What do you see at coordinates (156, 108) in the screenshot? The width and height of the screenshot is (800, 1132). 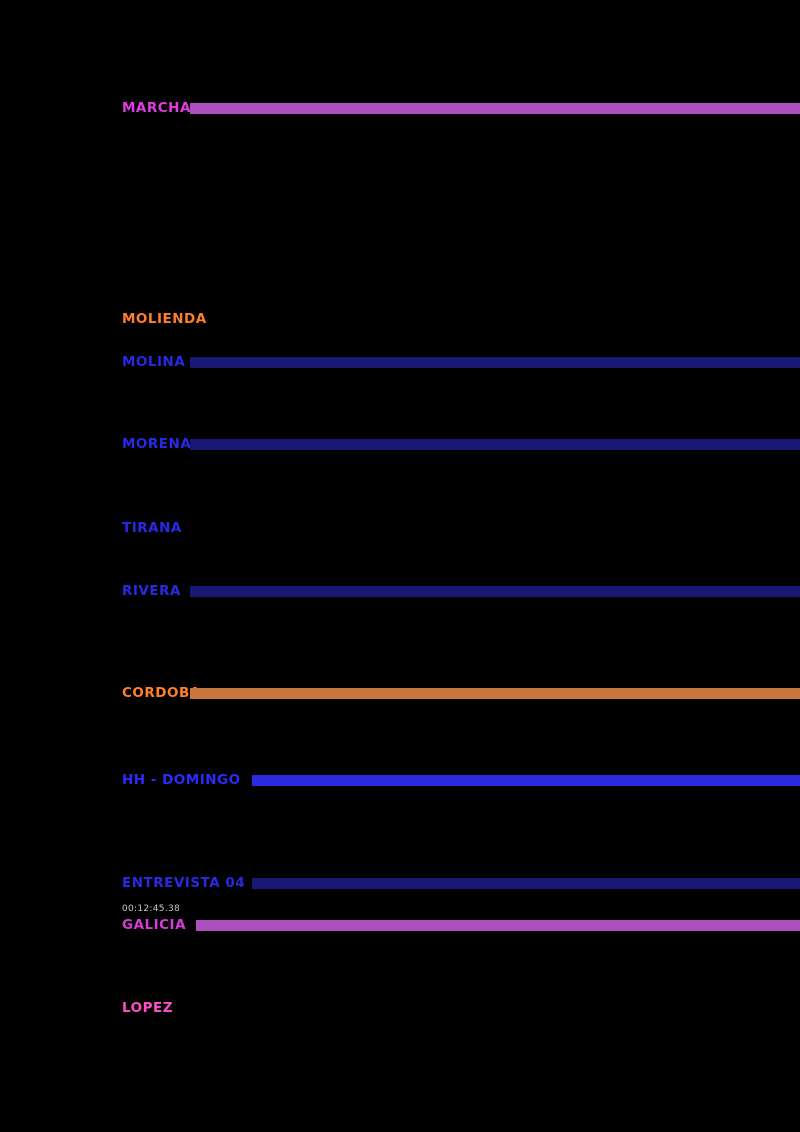 I see `row-label: MARCHA` at bounding box center [156, 108].